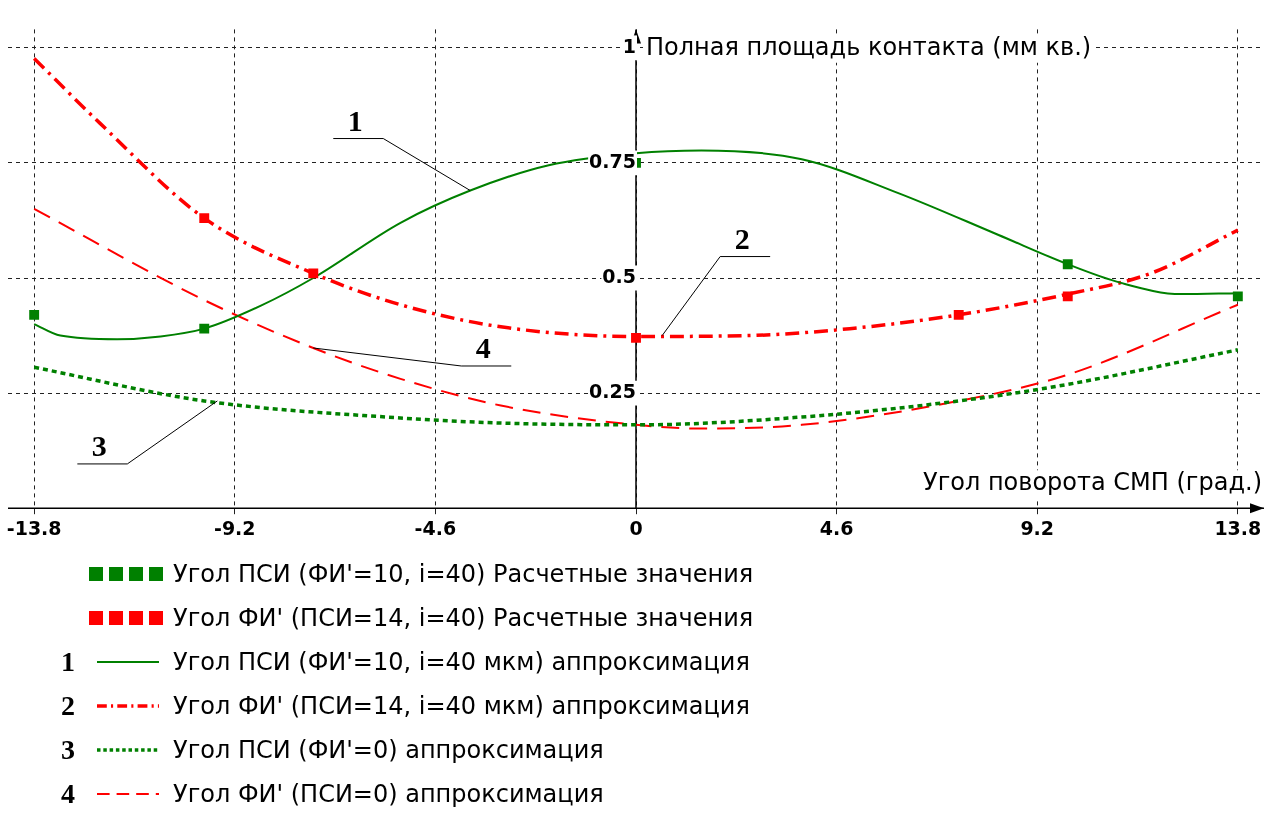 The image size is (1276, 821). Describe the element at coordinates (836, 527) in the screenshot. I see `x-tick-label: 4.6` at that location.